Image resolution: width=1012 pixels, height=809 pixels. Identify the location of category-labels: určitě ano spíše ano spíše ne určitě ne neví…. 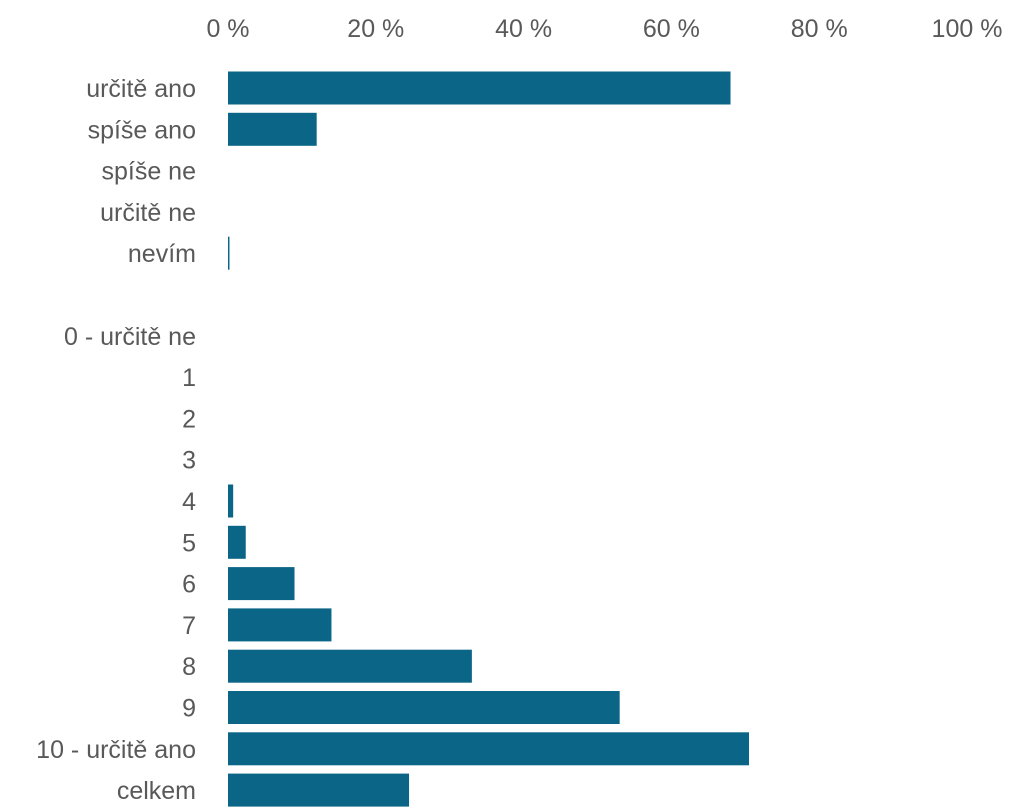
(116, 440).